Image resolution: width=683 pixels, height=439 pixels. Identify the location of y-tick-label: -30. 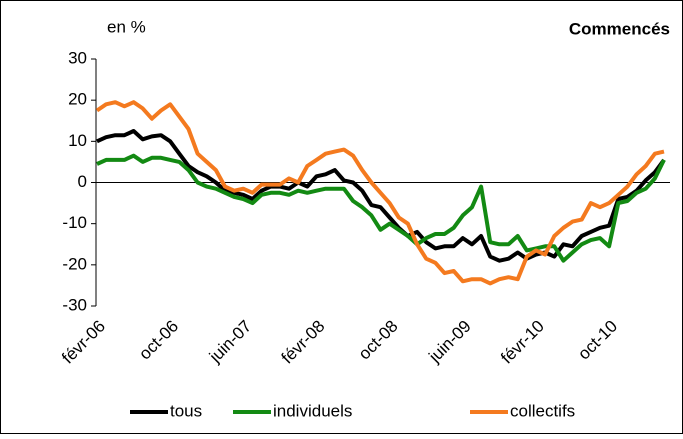
(74, 304).